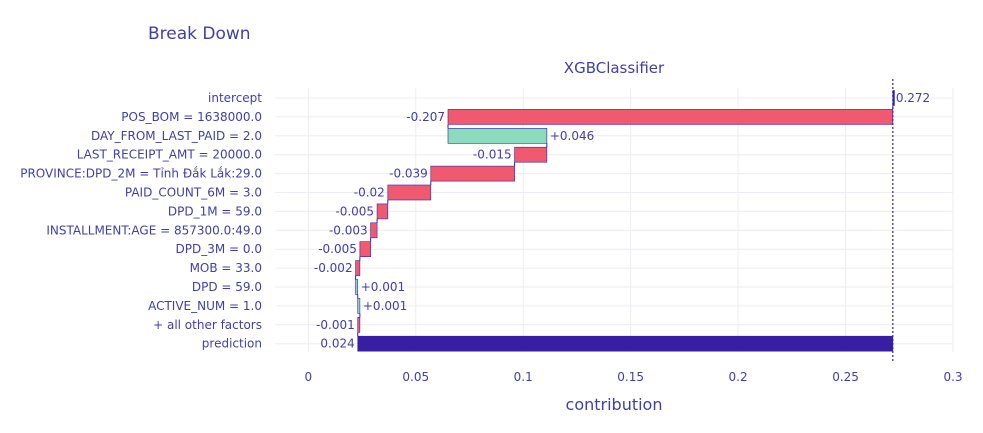 The height and width of the screenshot is (433, 983). I want to click on y-axis-label: POS_BOM = 1638000.0, so click(191, 117).